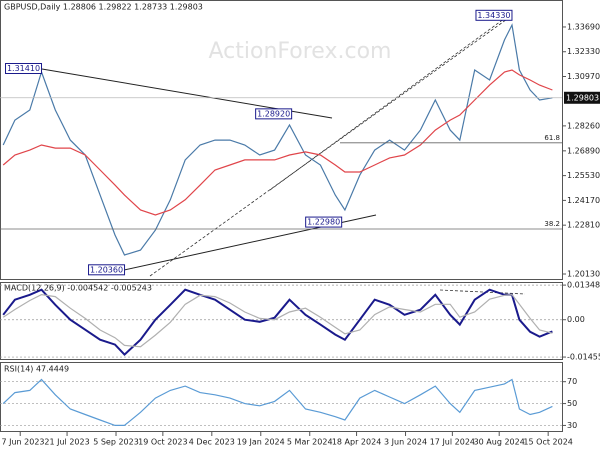 This screenshot has width=600, height=450. What do you see at coordinates (576, 319) in the screenshot?
I see `y-tick-label: 0.00` at bounding box center [576, 319].